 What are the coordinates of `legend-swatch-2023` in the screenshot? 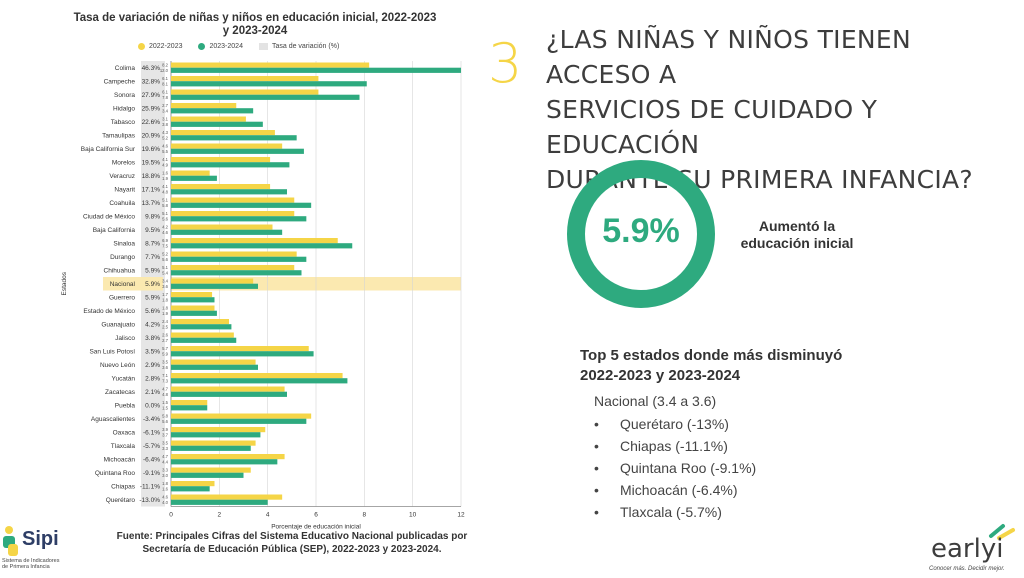 It's located at (202, 46).